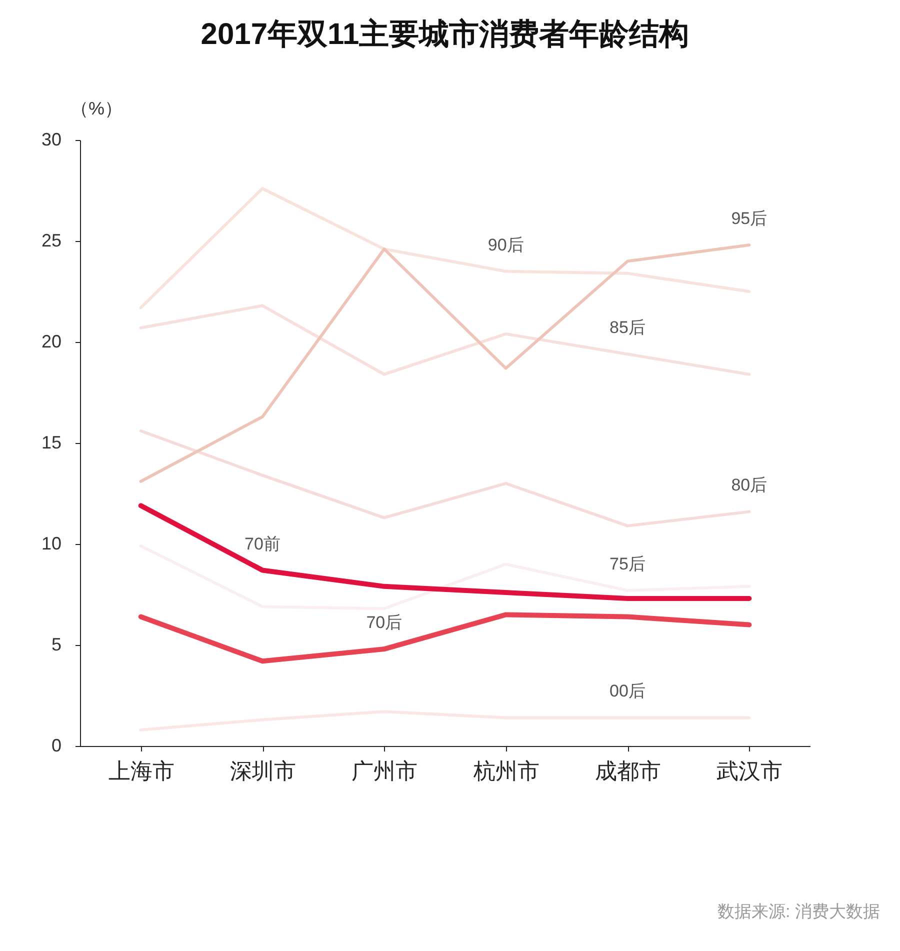 The height and width of the screenshot is (951, 900). What do you see at coordinates (385, 771) in the screenshot?
I see `x-tick-label: 广州市` at bounding box center [385, 771].